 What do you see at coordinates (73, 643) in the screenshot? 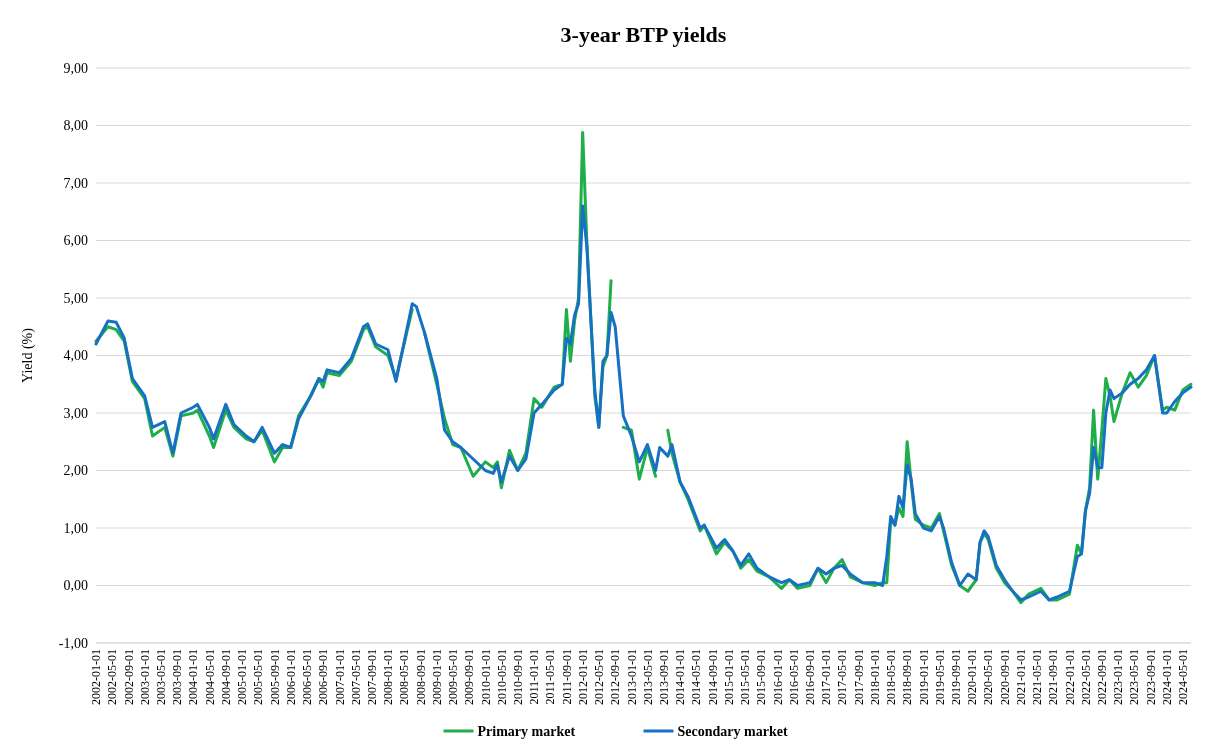
I see `y-tick-label: -1,00` at bounding box center [73, 643].